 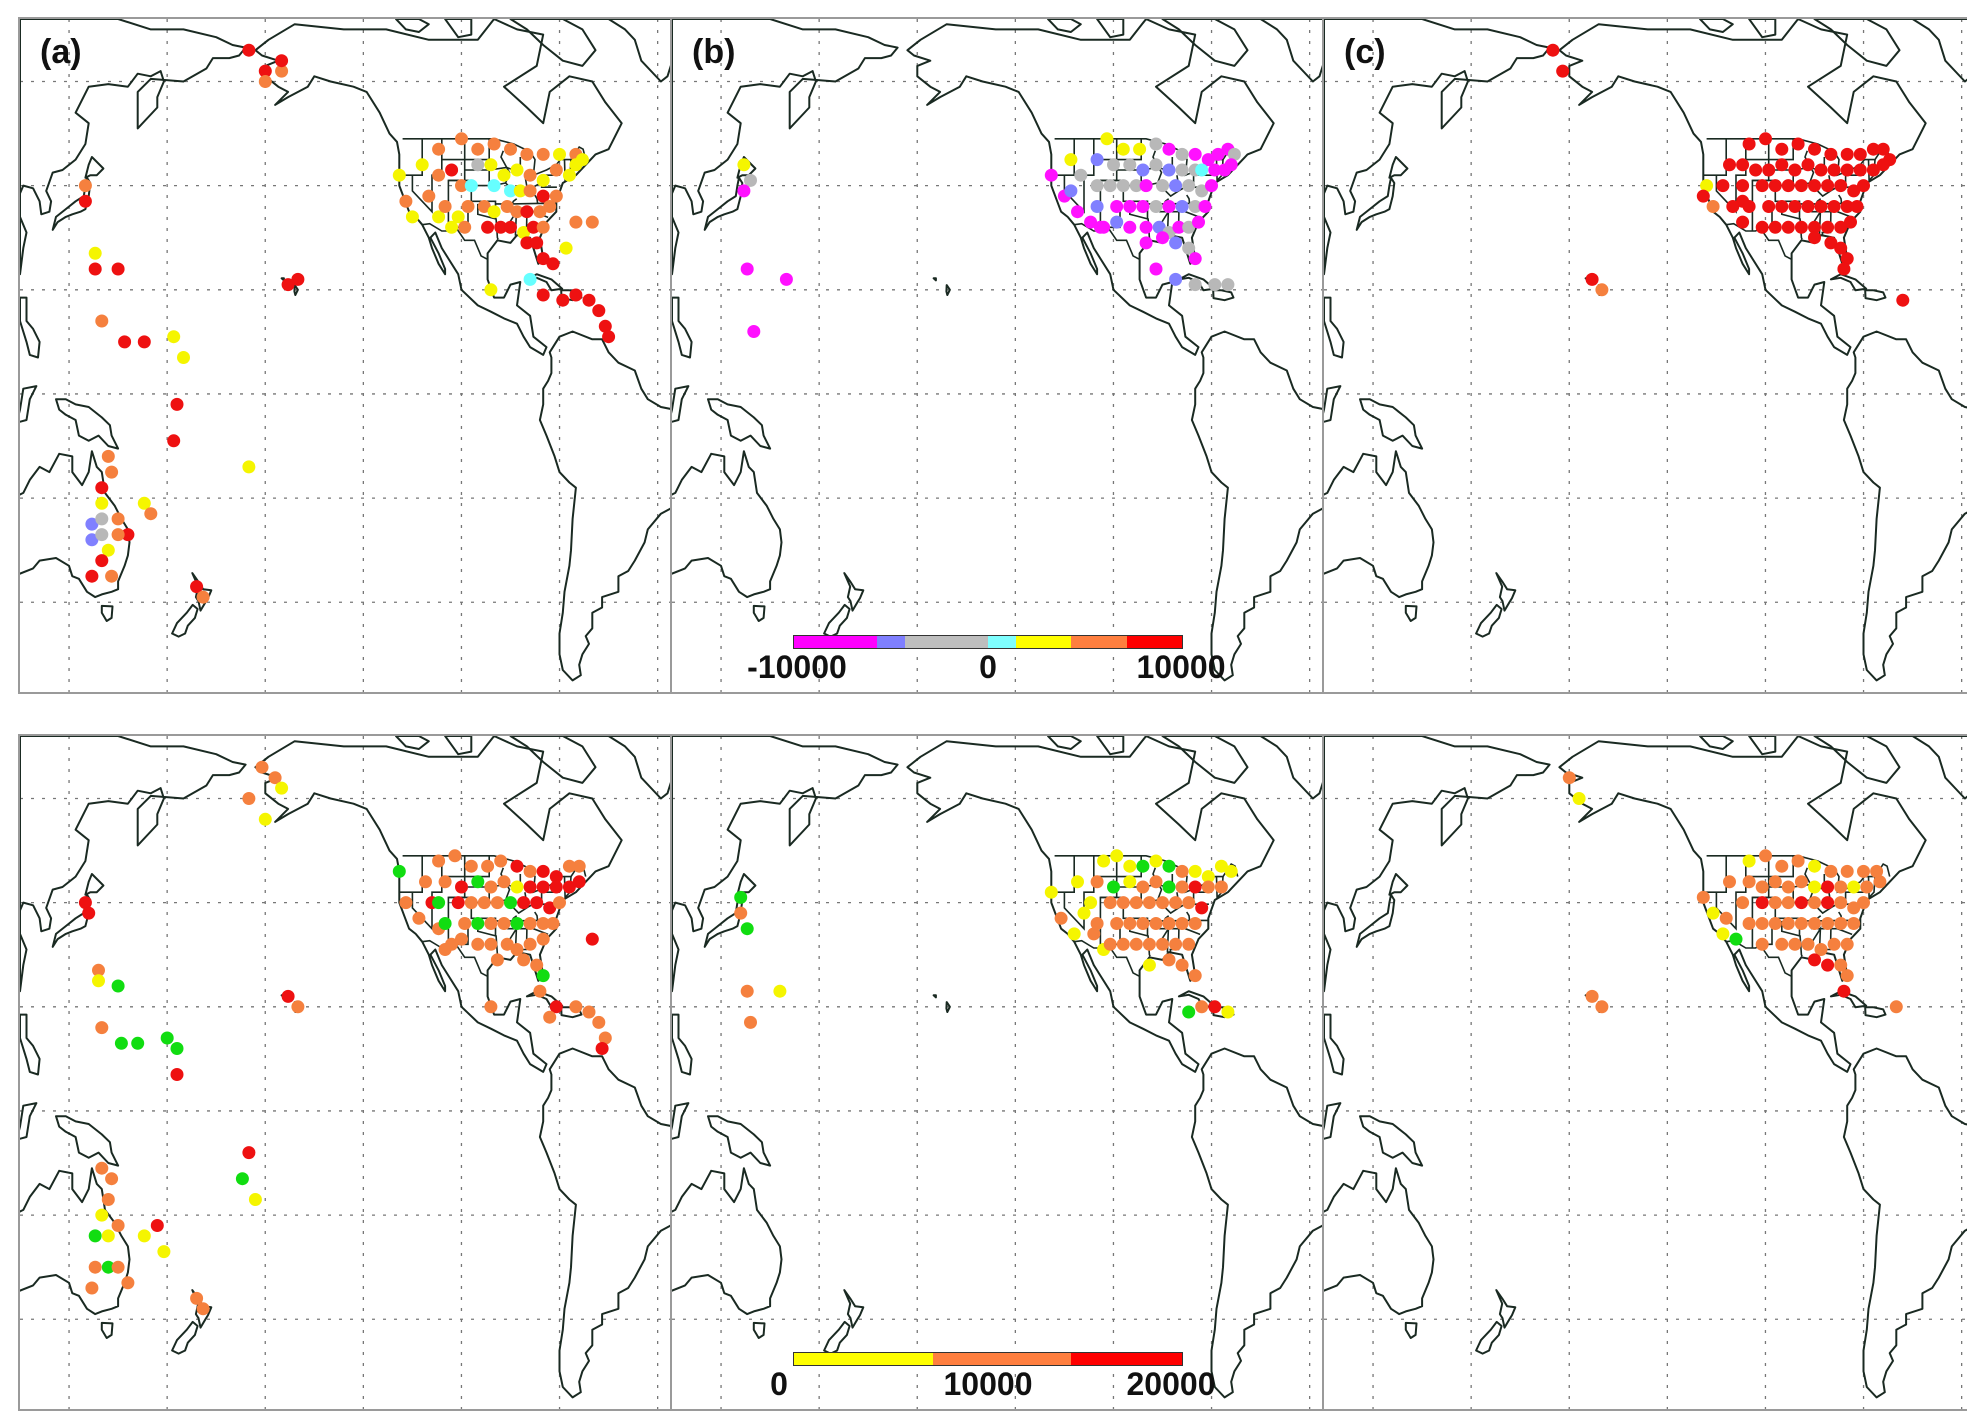 What do you see at coordinates (1848, 282) in the screenshot?
I see `cuba-coast` at bounding box center [1848, 282].